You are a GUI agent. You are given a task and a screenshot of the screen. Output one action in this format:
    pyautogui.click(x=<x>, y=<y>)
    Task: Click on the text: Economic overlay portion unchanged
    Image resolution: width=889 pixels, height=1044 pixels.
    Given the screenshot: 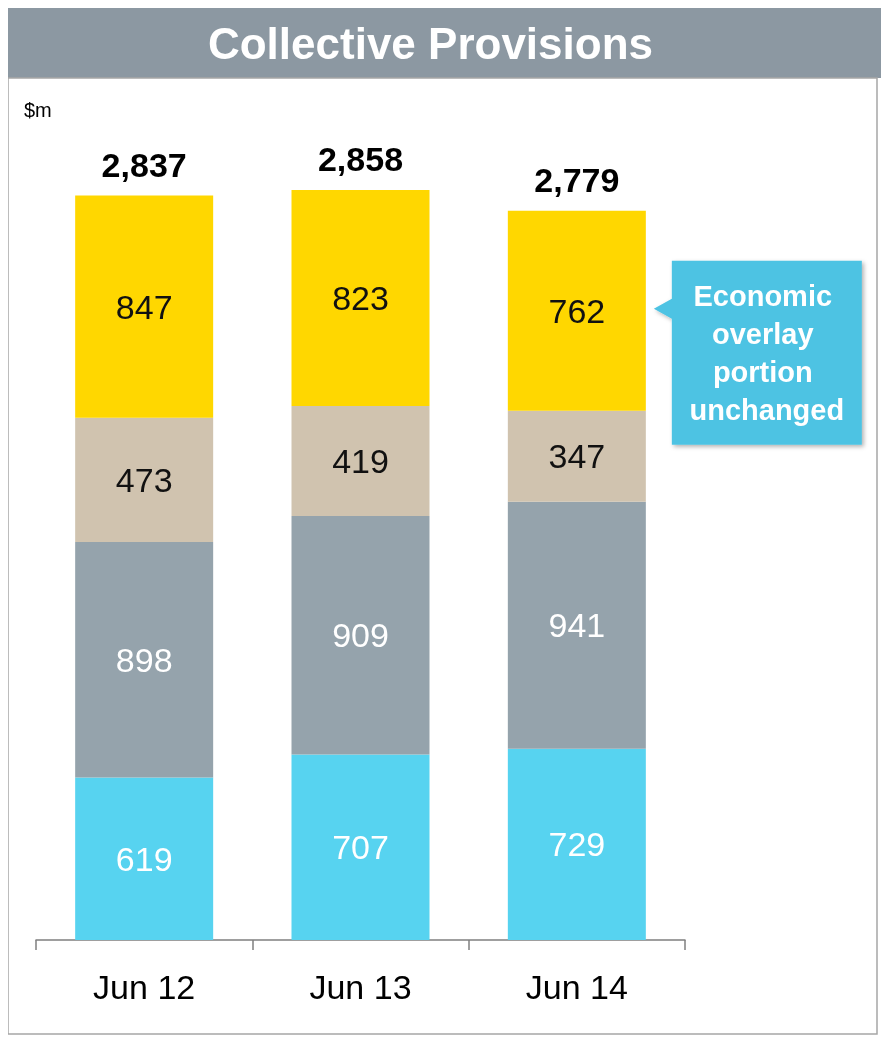 What is the action you would take?
    pyautogui.click(x=767, y=352)
    